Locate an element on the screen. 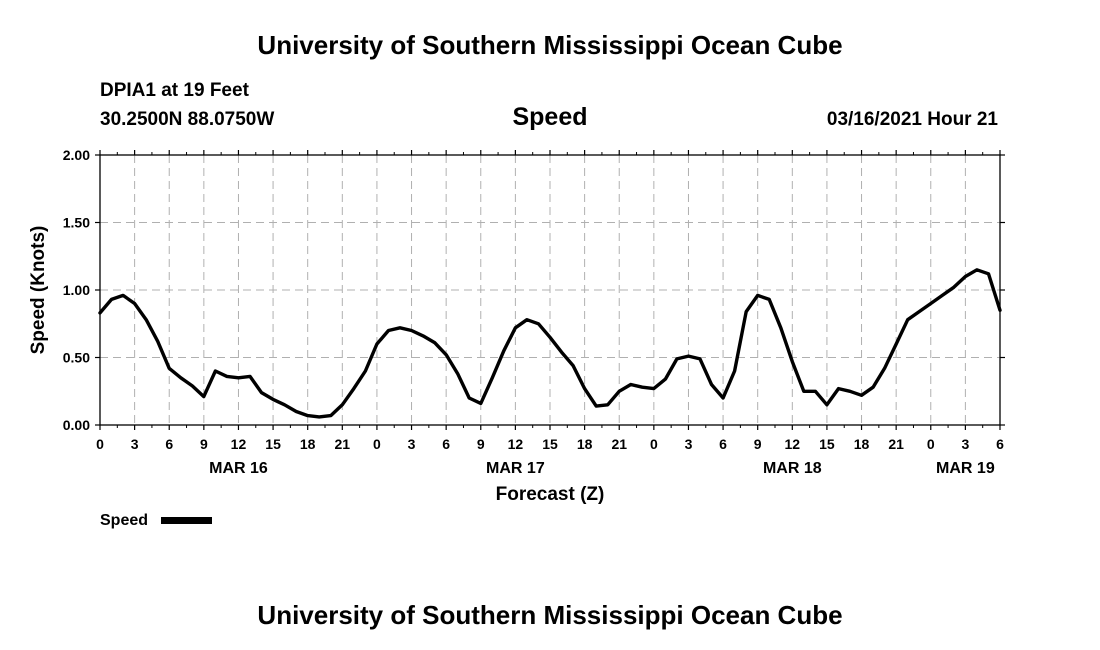 This screenshot has width=1100, height=650. y-tick-label: 1.00 is located at coordinates (76, 290).